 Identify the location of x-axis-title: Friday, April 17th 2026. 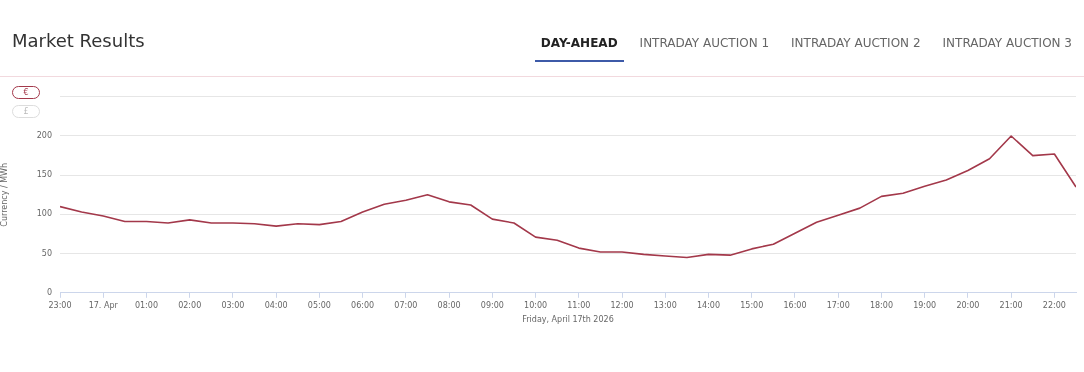
(568, 320).